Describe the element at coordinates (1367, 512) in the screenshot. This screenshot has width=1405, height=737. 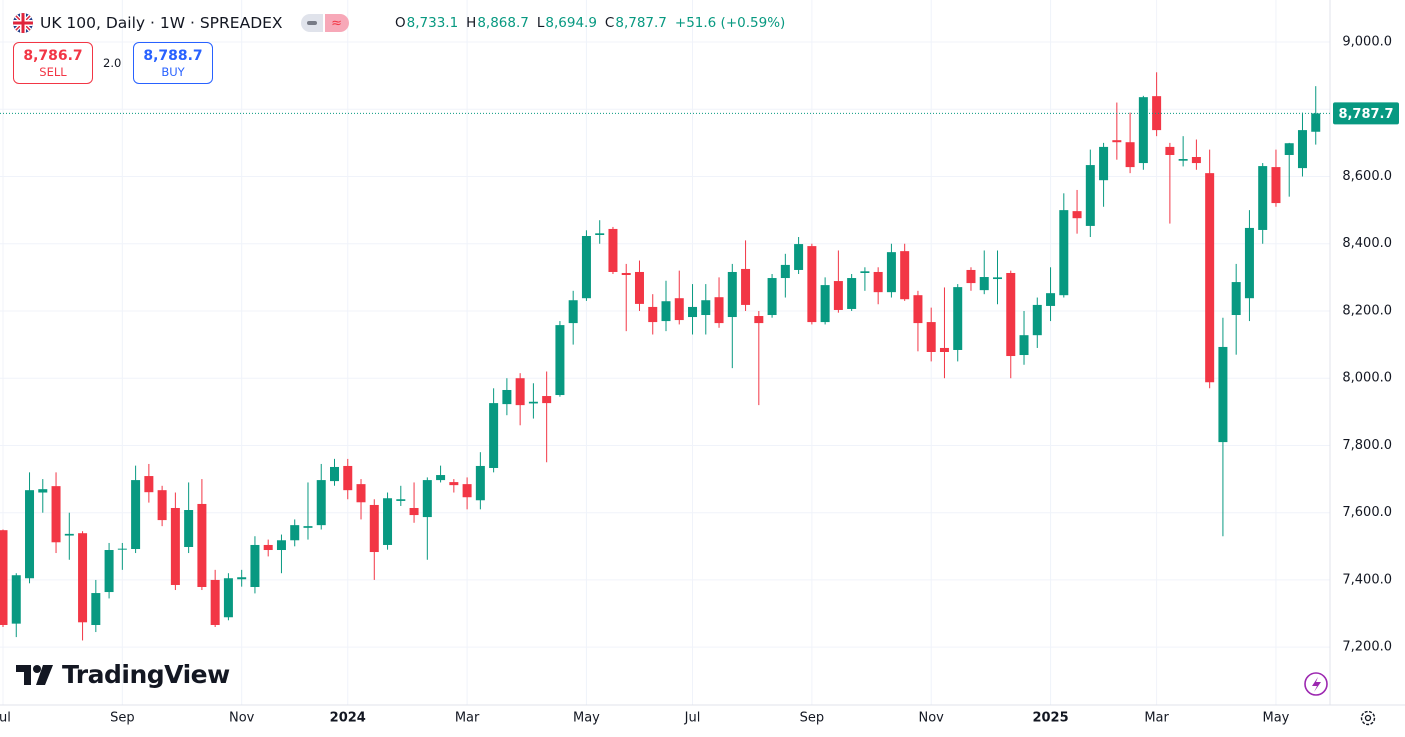
I see `y-tick-label: 7,600.0` at that location.